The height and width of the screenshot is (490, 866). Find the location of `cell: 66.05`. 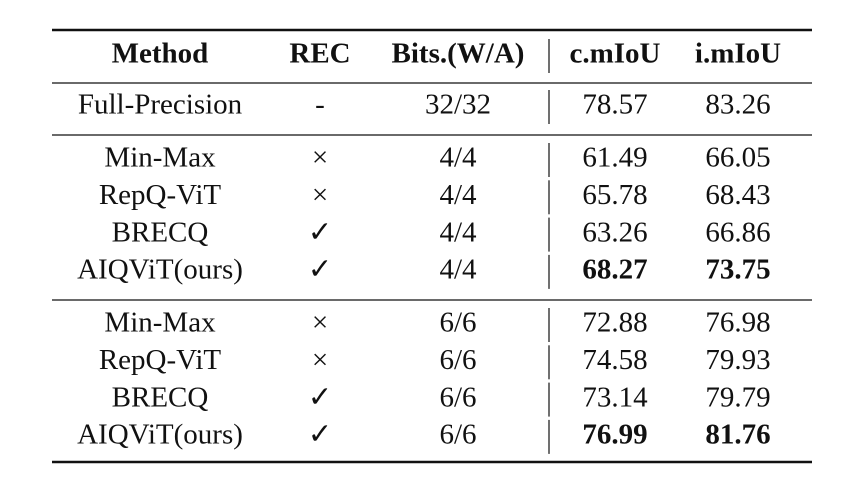

cell: 66.05 is located at coordinates (737, 158).